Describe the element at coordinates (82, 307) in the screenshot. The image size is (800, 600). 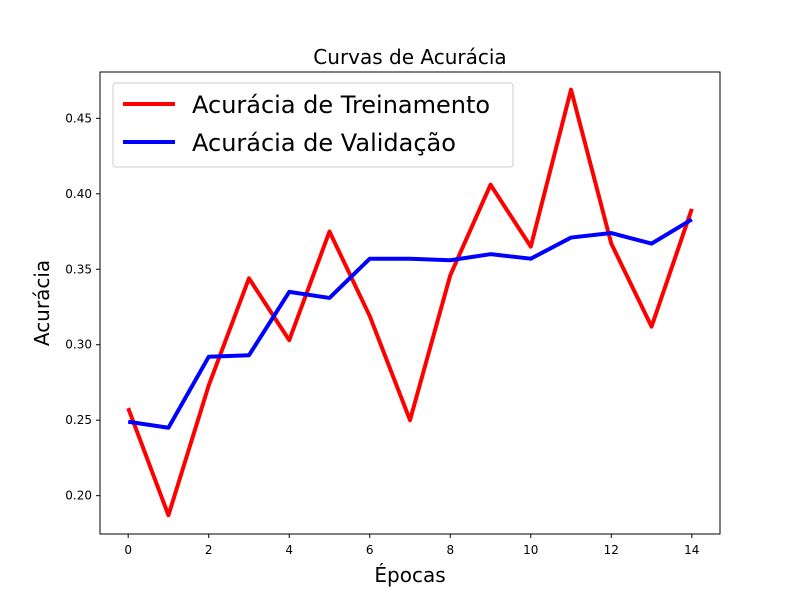
I see `y-ticks: 0.20 0.25 0.30 0.35 0.40 0.45` at that location.